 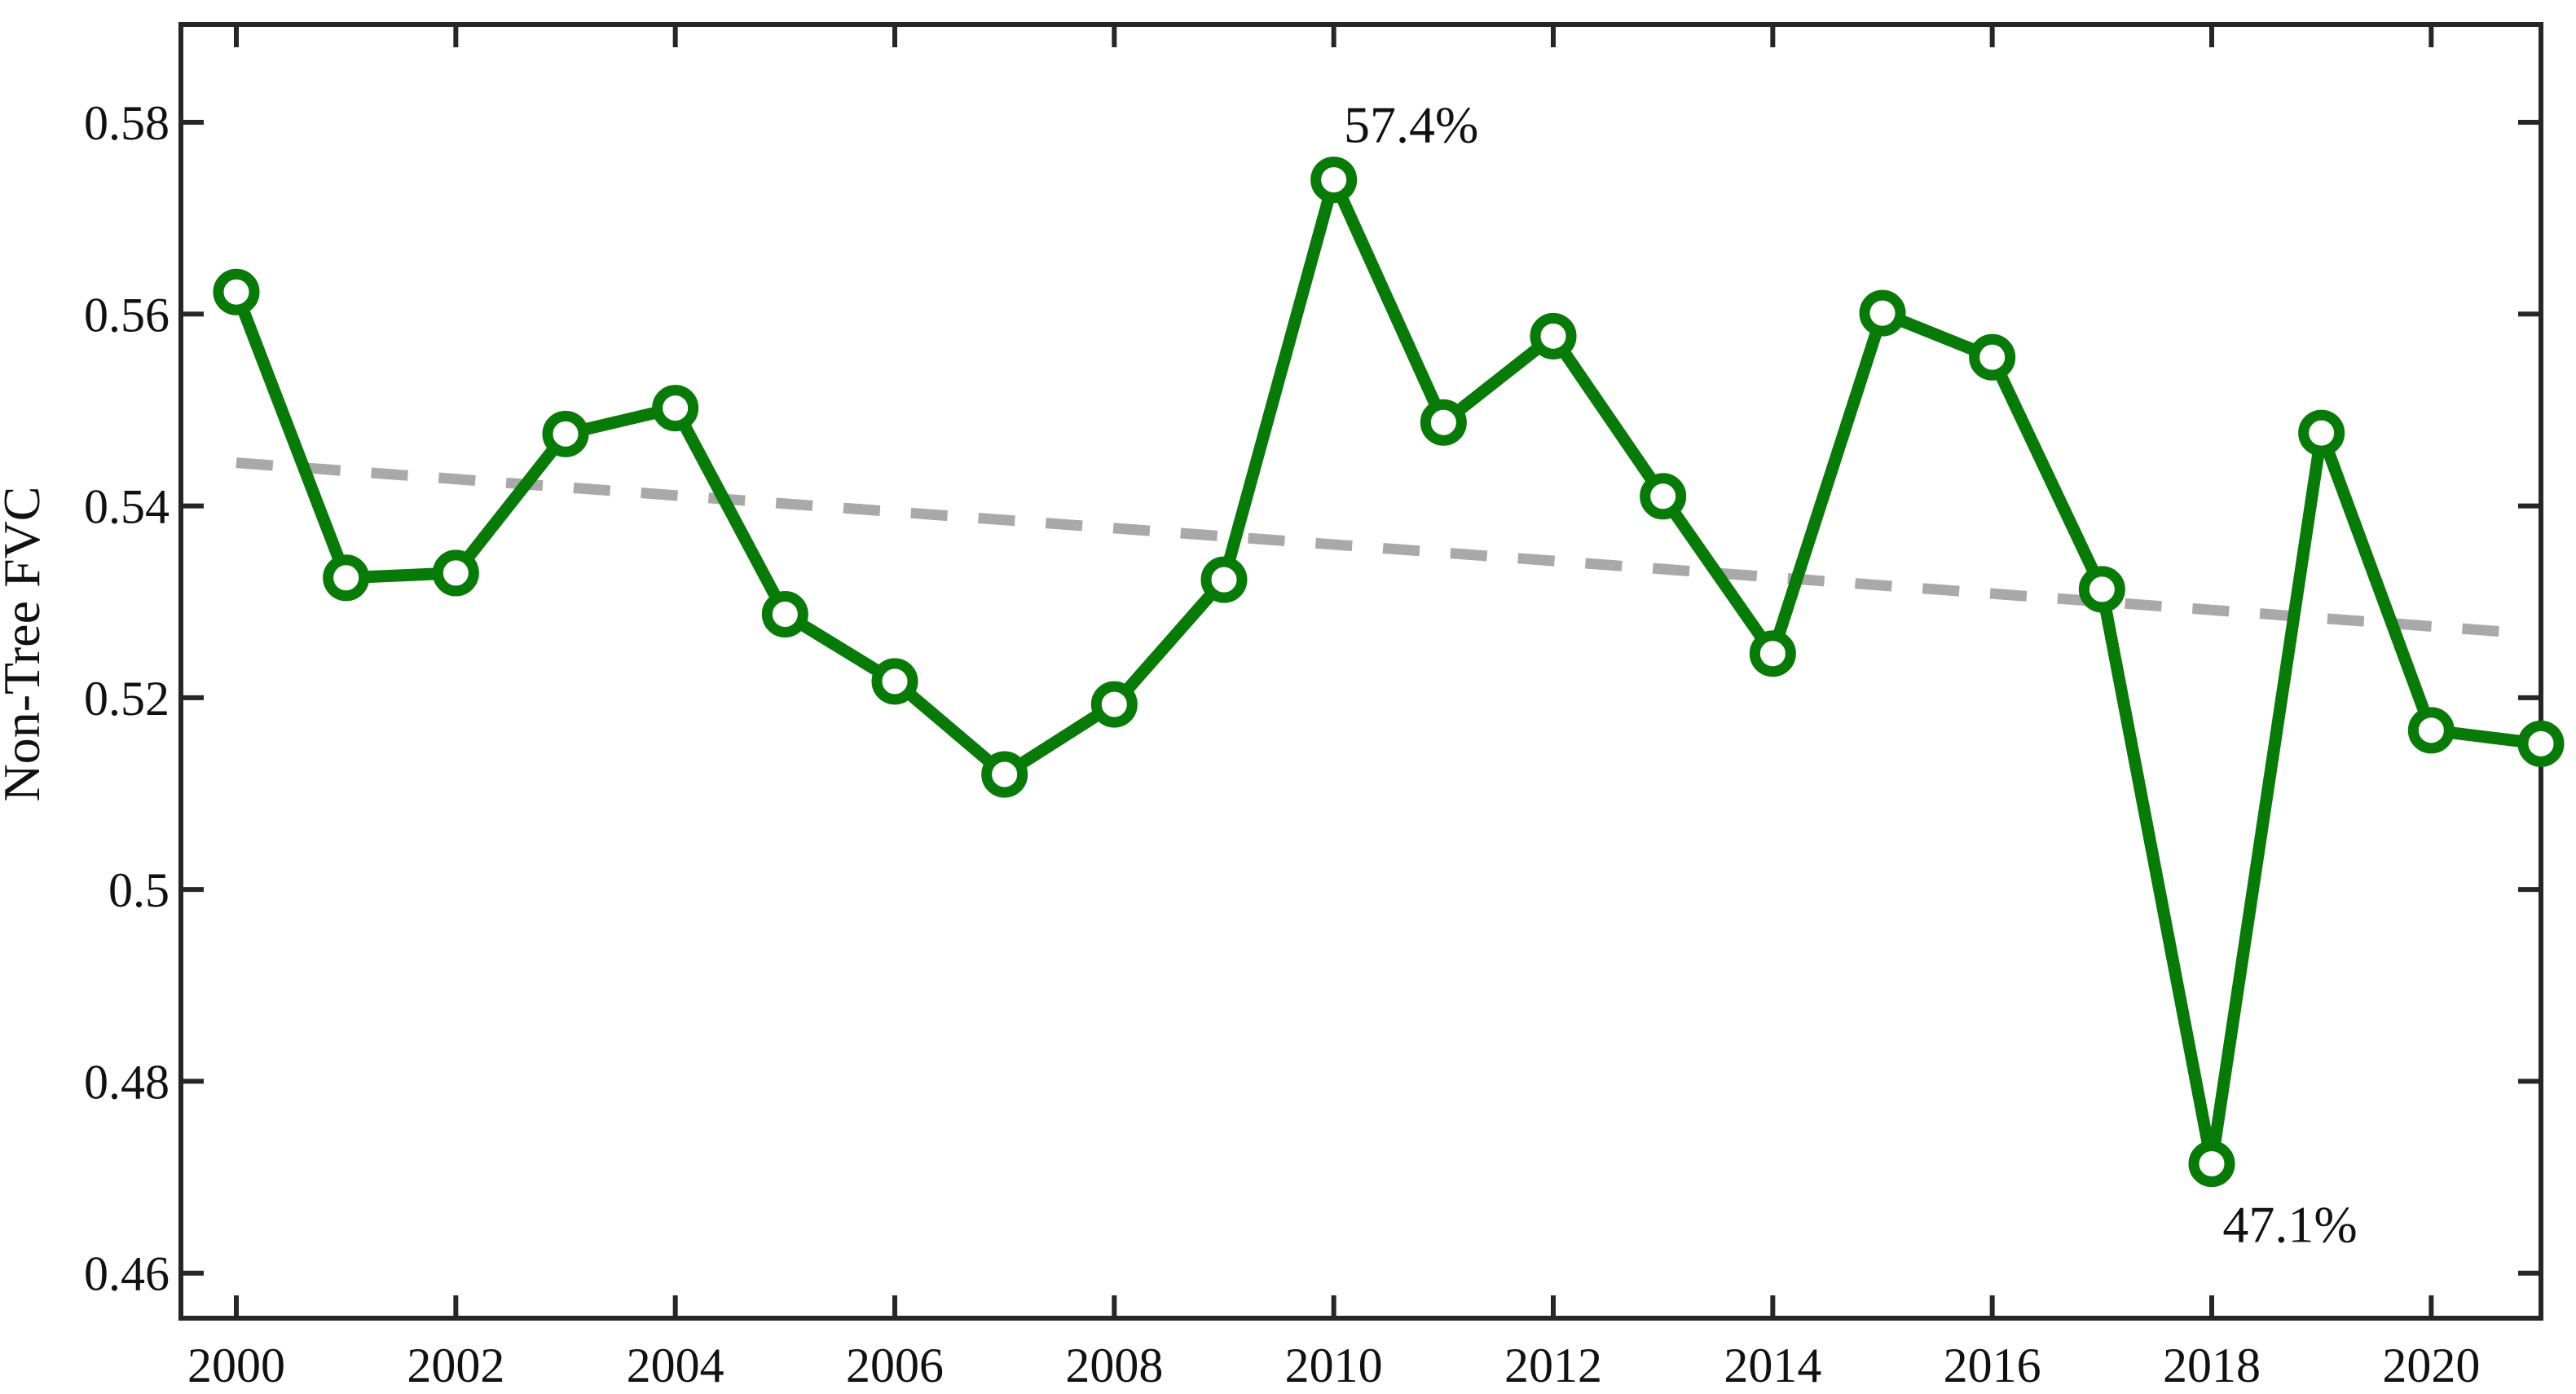 I want to click on data-point-2012, so click(x=1554, y=336).